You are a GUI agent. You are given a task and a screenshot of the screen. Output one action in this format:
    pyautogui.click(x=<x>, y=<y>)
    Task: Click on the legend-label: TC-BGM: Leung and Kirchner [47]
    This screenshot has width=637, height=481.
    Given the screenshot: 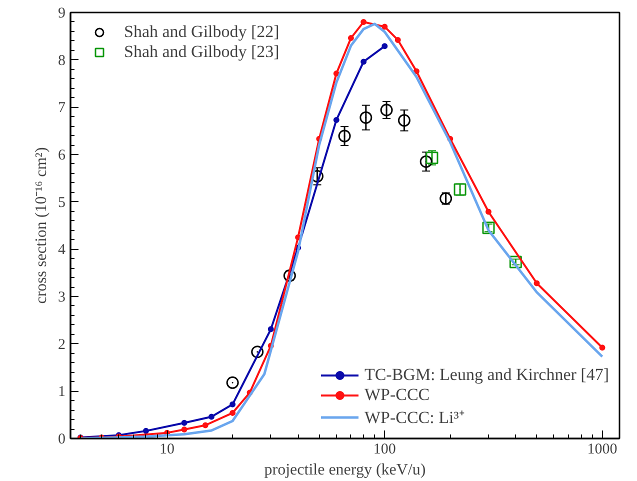 What is the action you would take?
    pyautogui.click(x=486, y=375)
    